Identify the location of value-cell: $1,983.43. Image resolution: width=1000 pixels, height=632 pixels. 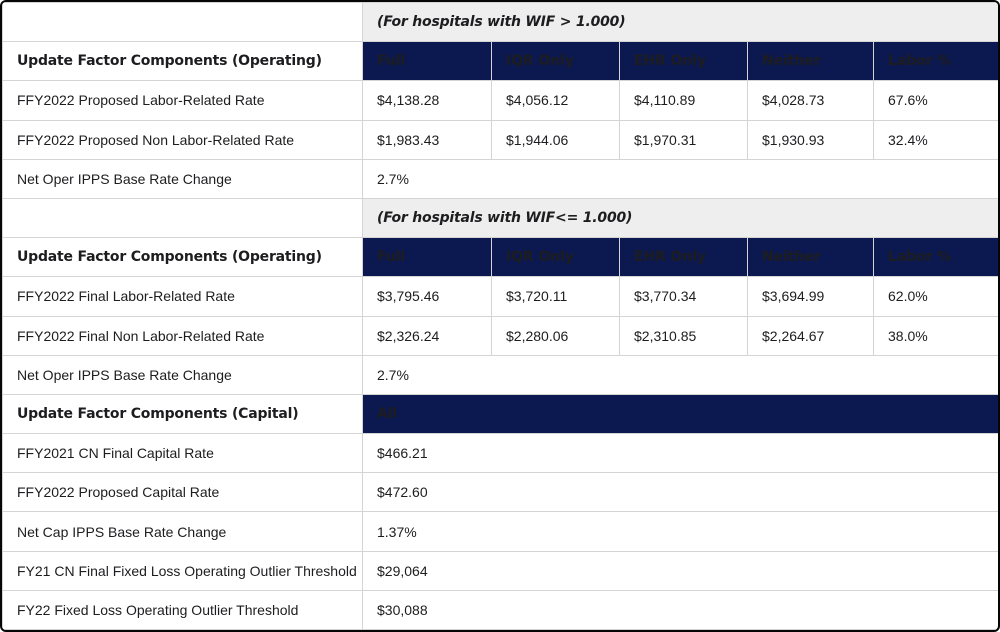
(427, 139).